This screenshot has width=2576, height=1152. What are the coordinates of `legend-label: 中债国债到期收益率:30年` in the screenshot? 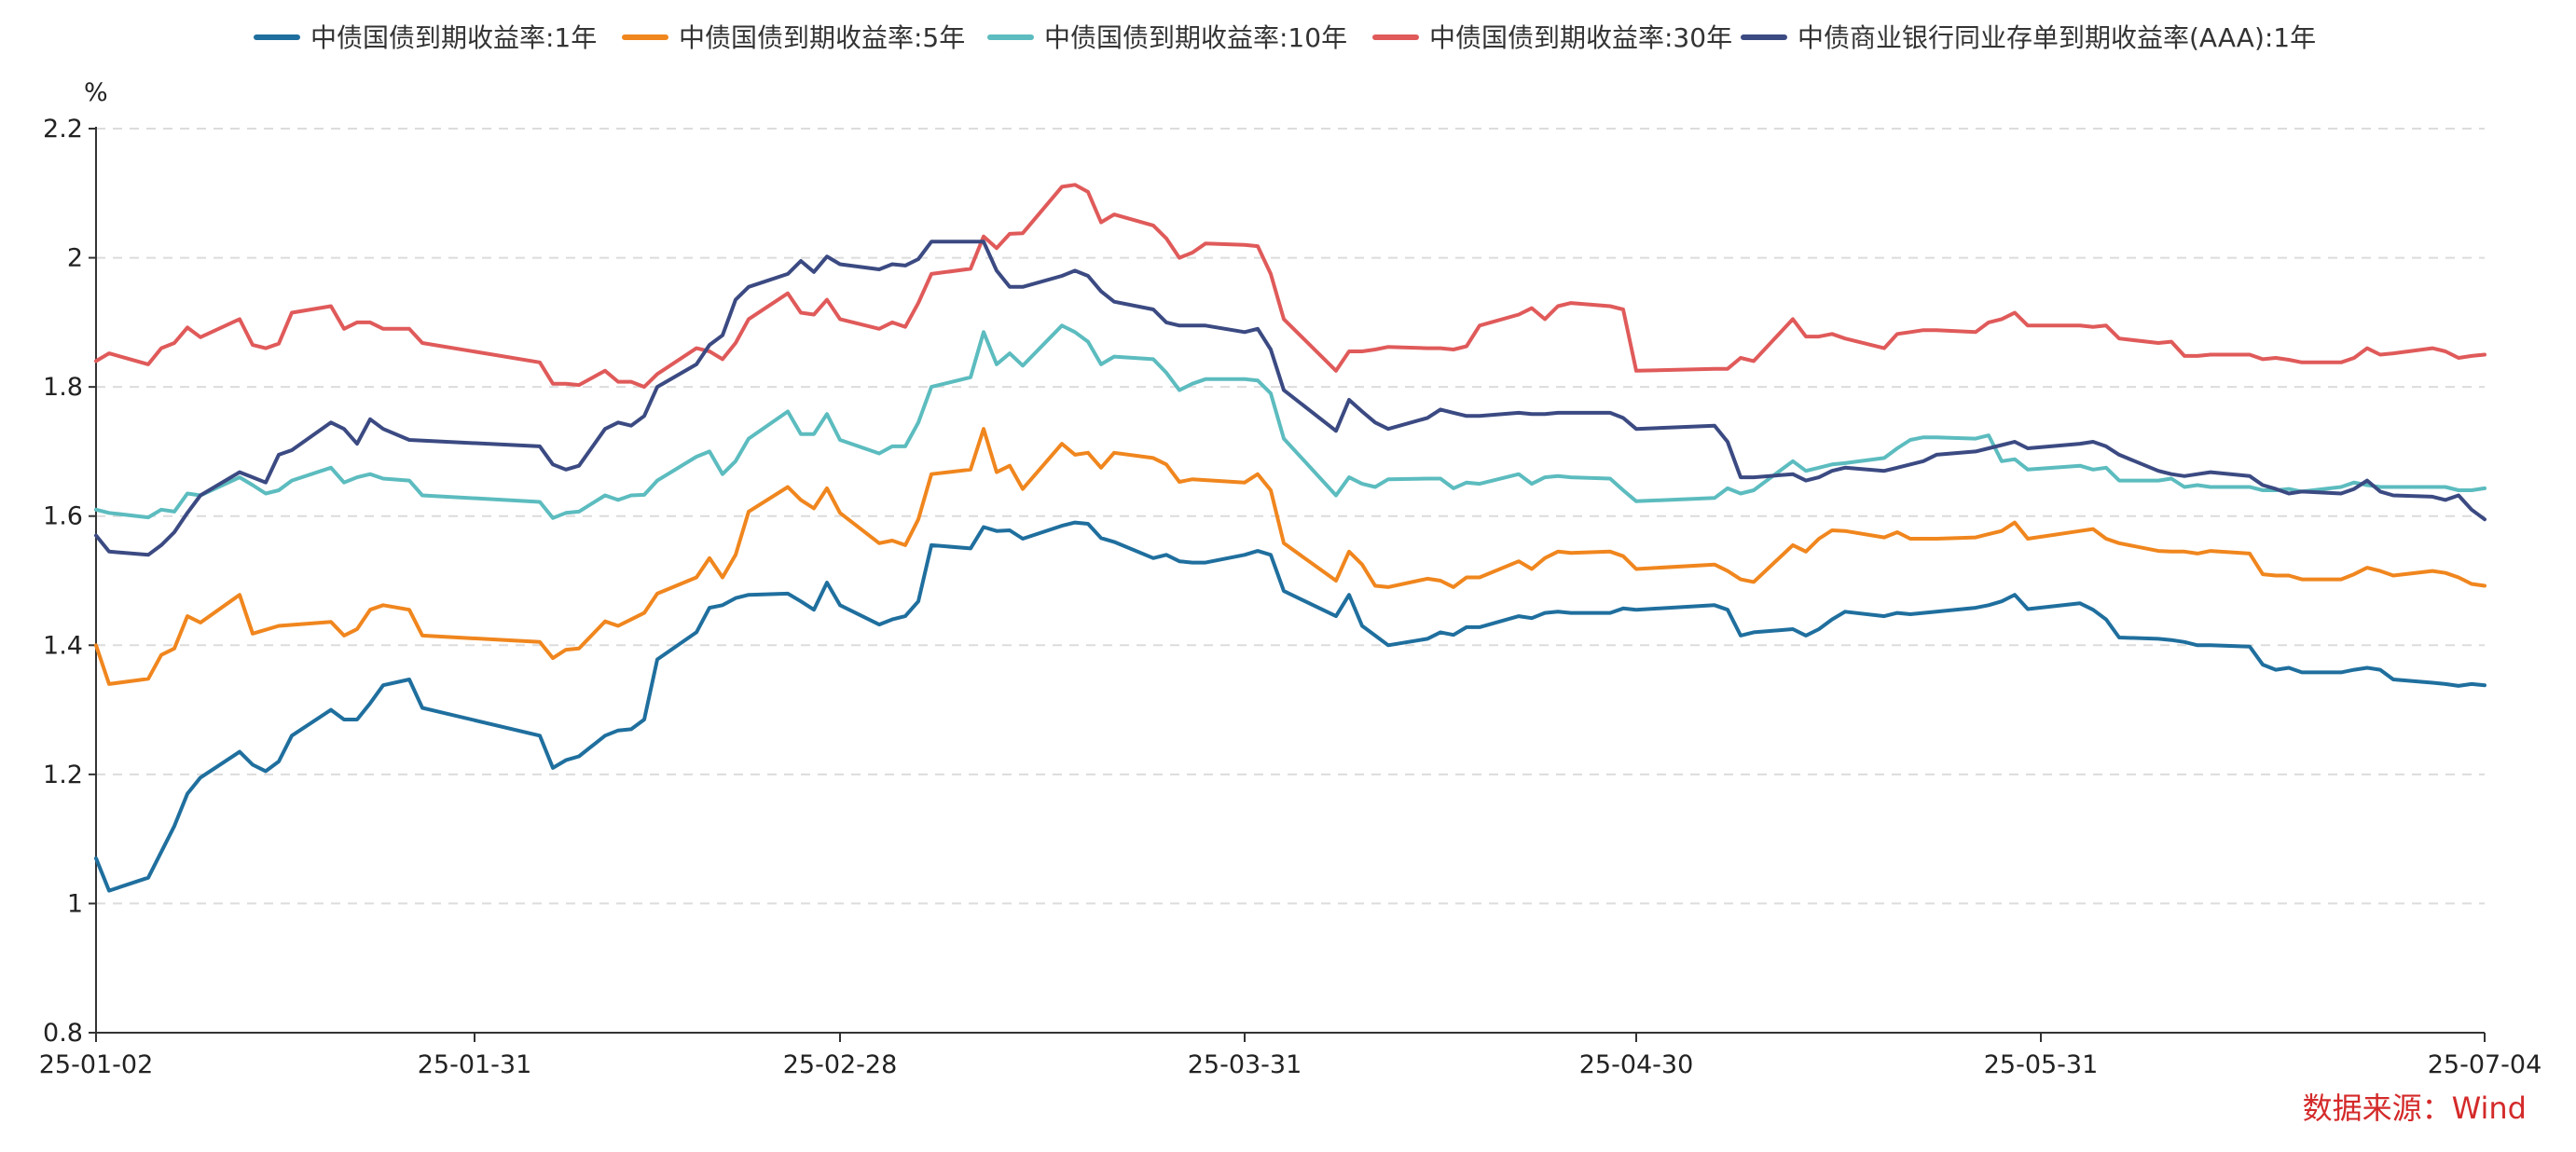 It's located at (1580, 37).